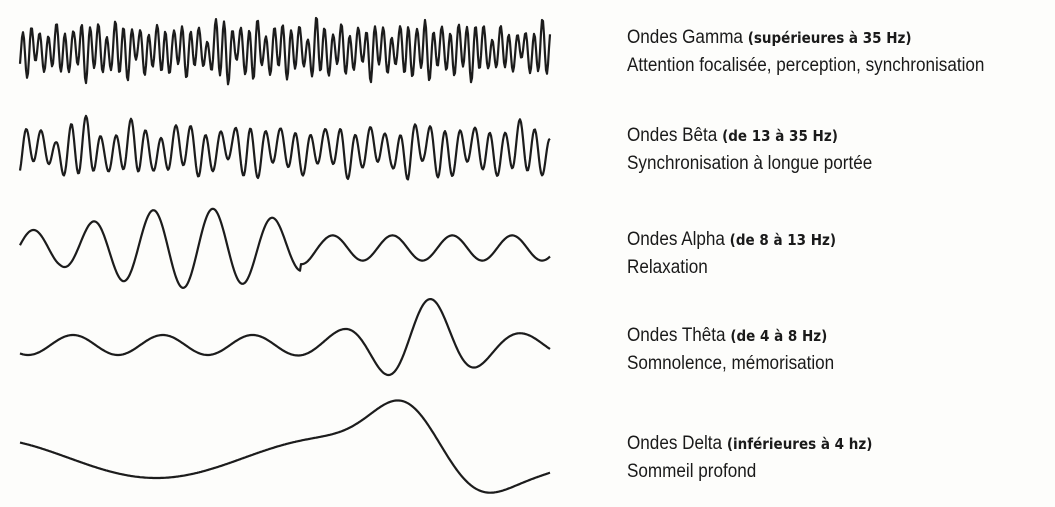 This screenshot has width=1055, height=507. What do you see at coordinates (783, 240) in the screenshot?
I see `wave-range: (de 8 à 13 Hz)` at bounding box center [783, 240].